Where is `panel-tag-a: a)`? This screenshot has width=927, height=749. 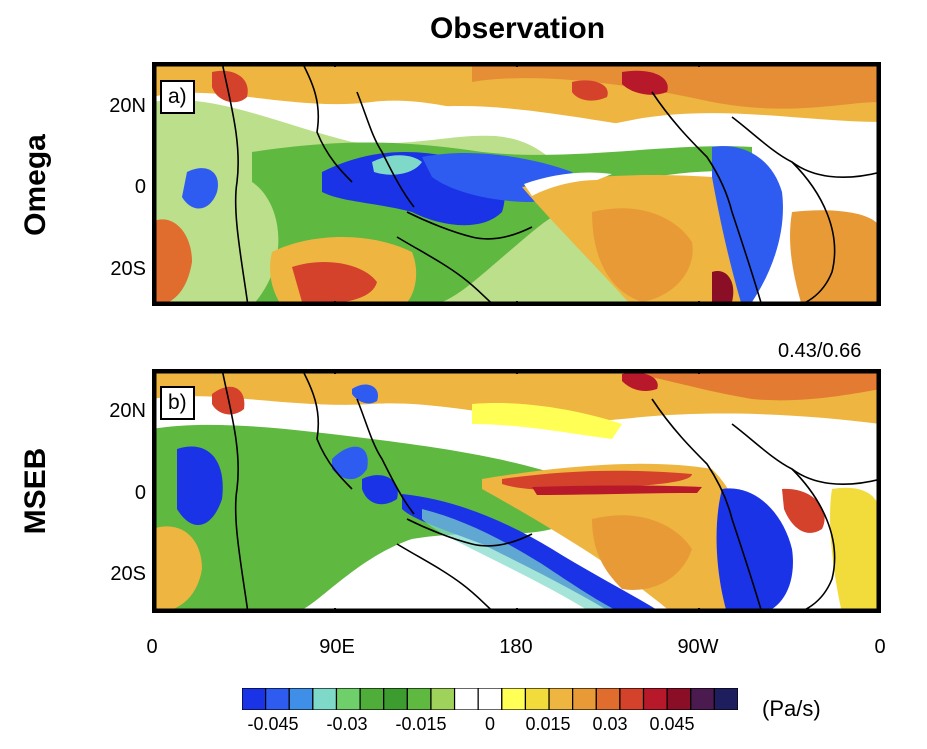
panel-tag-a: a) is located at coordinates (177, 97).